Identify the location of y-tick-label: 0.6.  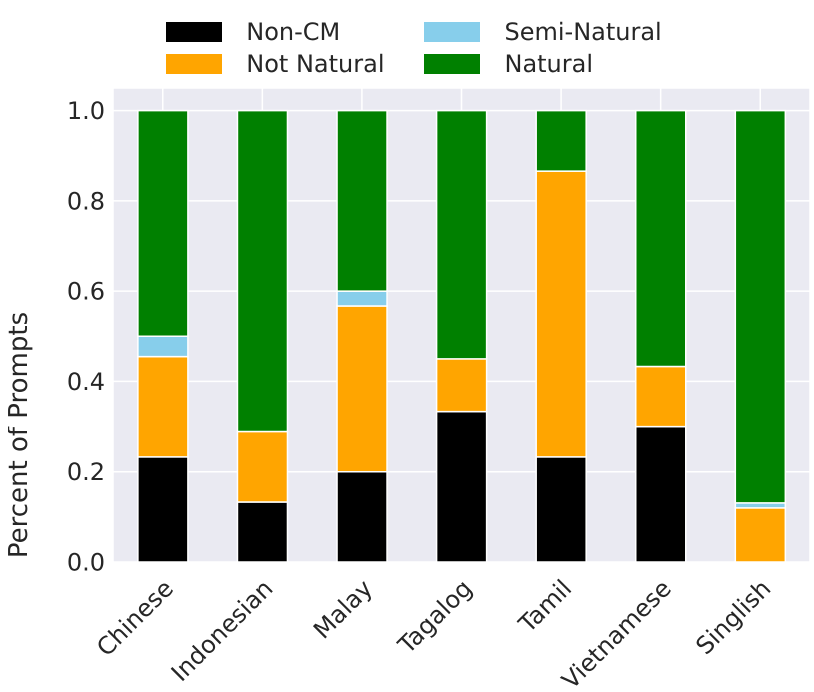
(85, 292).